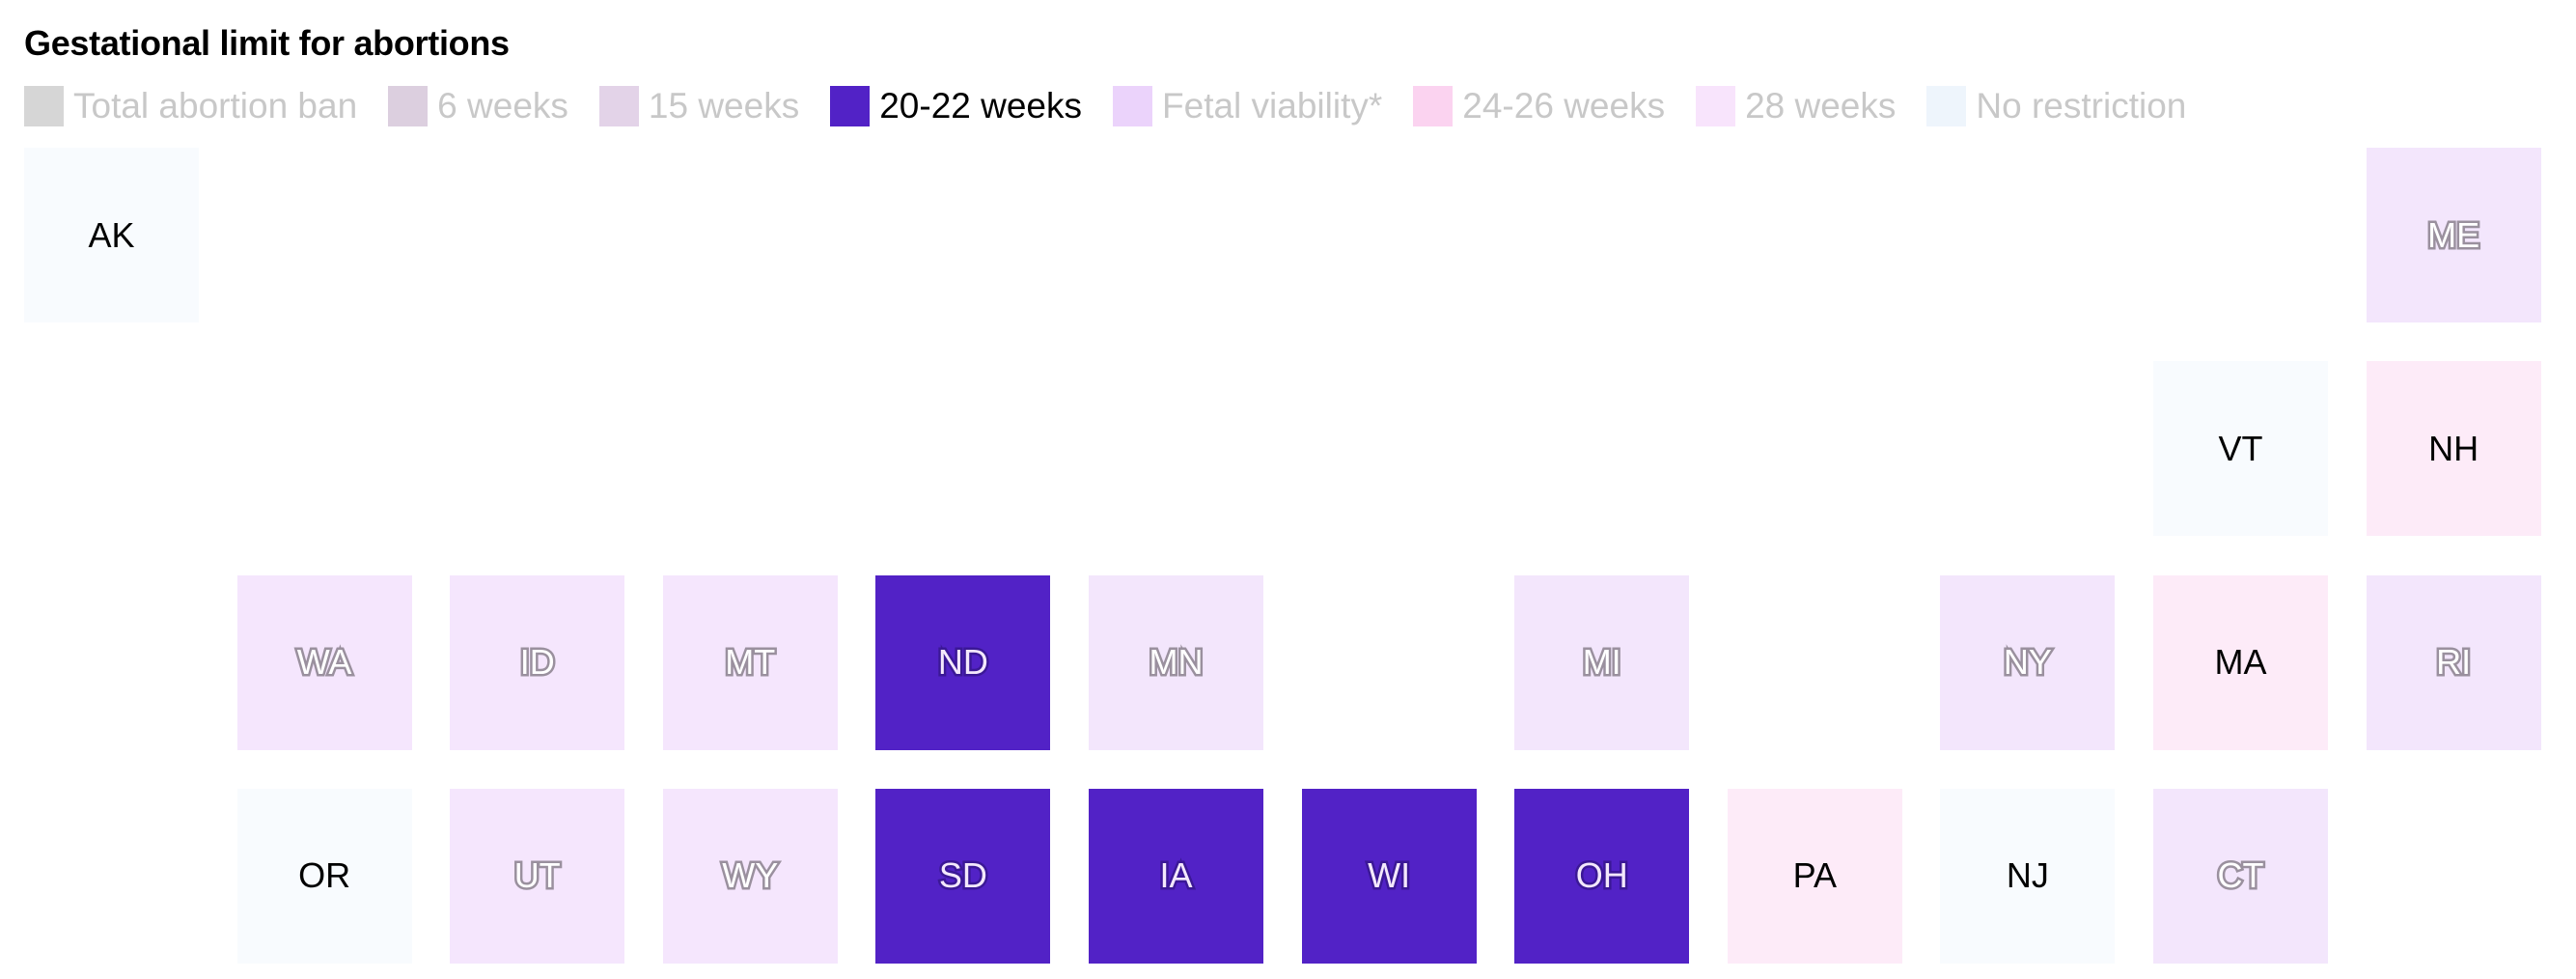 The image size is (2576, 979). I want to click on legend-item: 28 weeks, so click(1796, 106).